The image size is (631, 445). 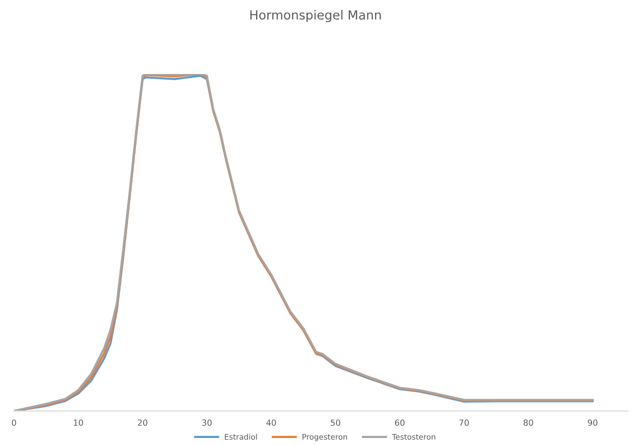 What do you see at coordinates (335, 422) in the screenshot?
I see `x-tick-label: 50` at bounding box center [335, 422].